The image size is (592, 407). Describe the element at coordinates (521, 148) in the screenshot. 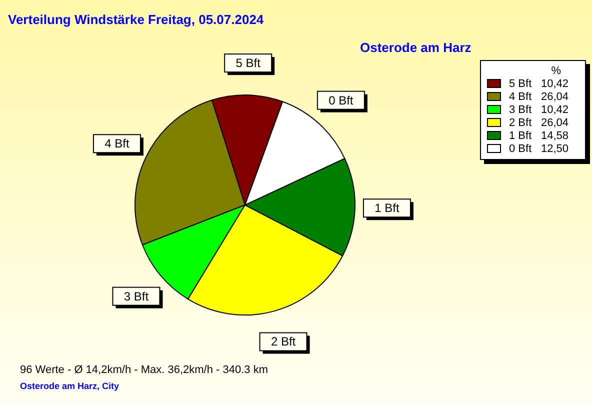

I see `legend-label: 0 Bft` at that location.